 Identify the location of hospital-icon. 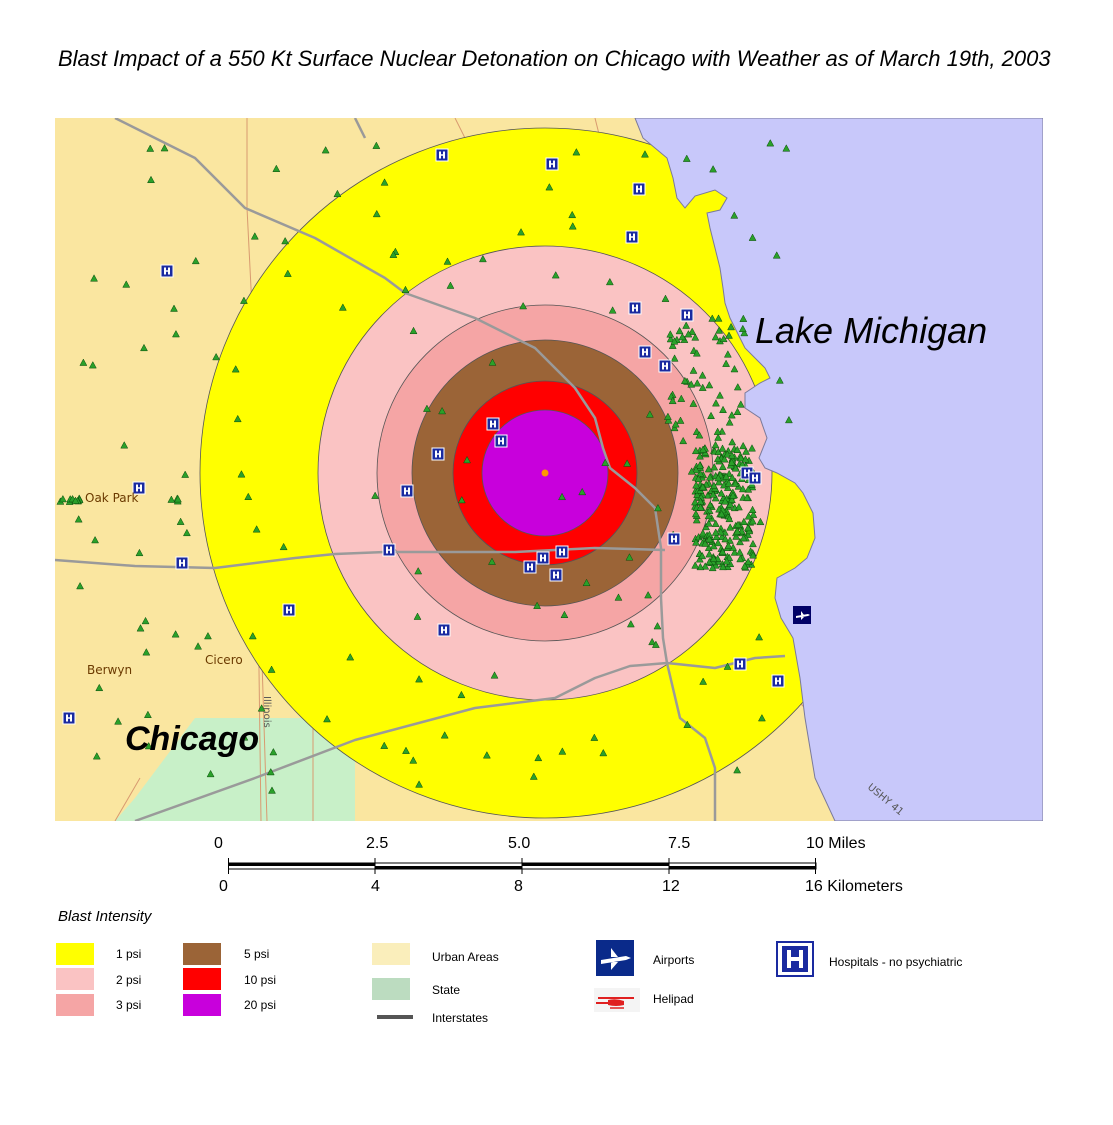
(795, 959).